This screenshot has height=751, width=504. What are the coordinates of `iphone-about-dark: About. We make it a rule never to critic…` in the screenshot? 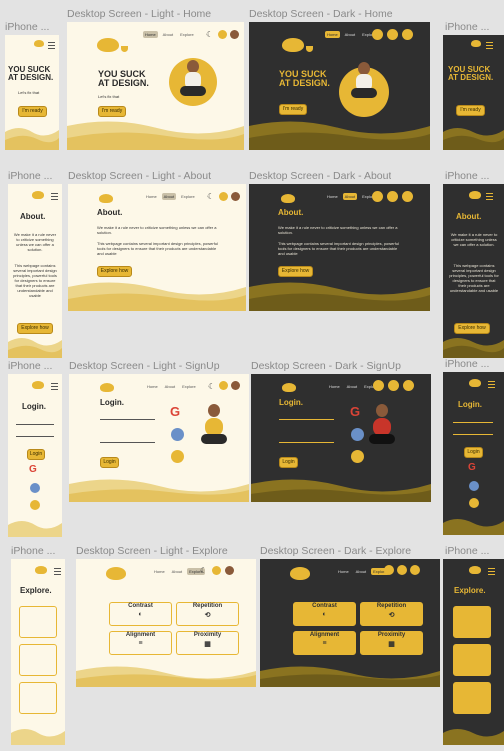 It's located at (473, 271).